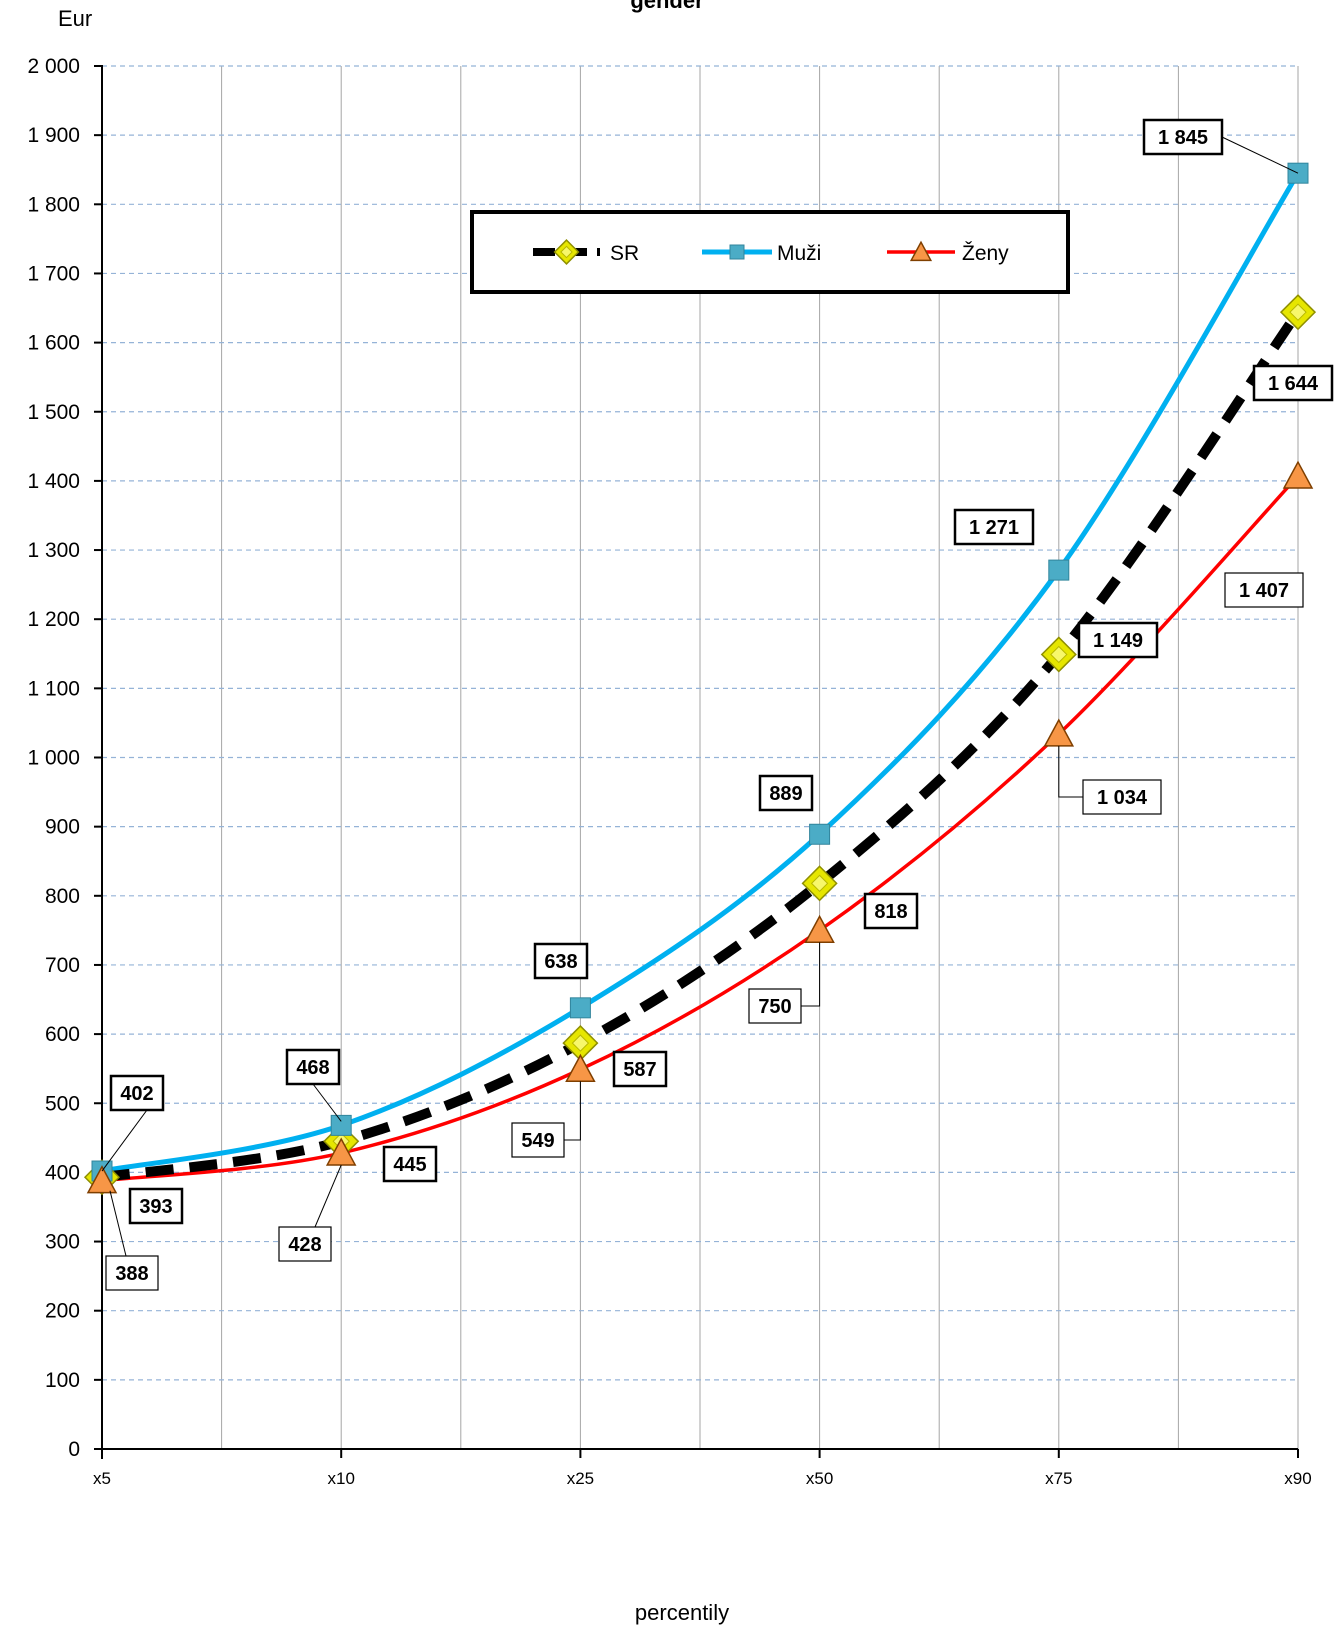 The height and width of the screenshot is (1626, 1335). I want to click on legend: SR Muži Ženy, so click(770, 252).